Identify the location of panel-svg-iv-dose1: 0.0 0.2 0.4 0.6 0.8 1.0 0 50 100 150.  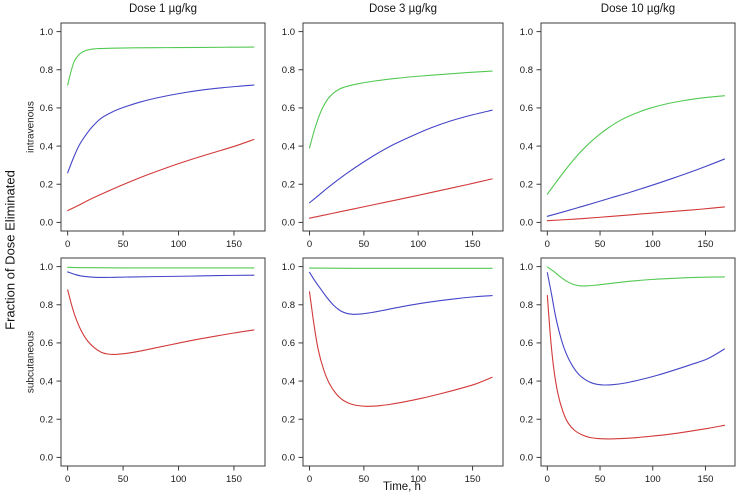
(153, 136).